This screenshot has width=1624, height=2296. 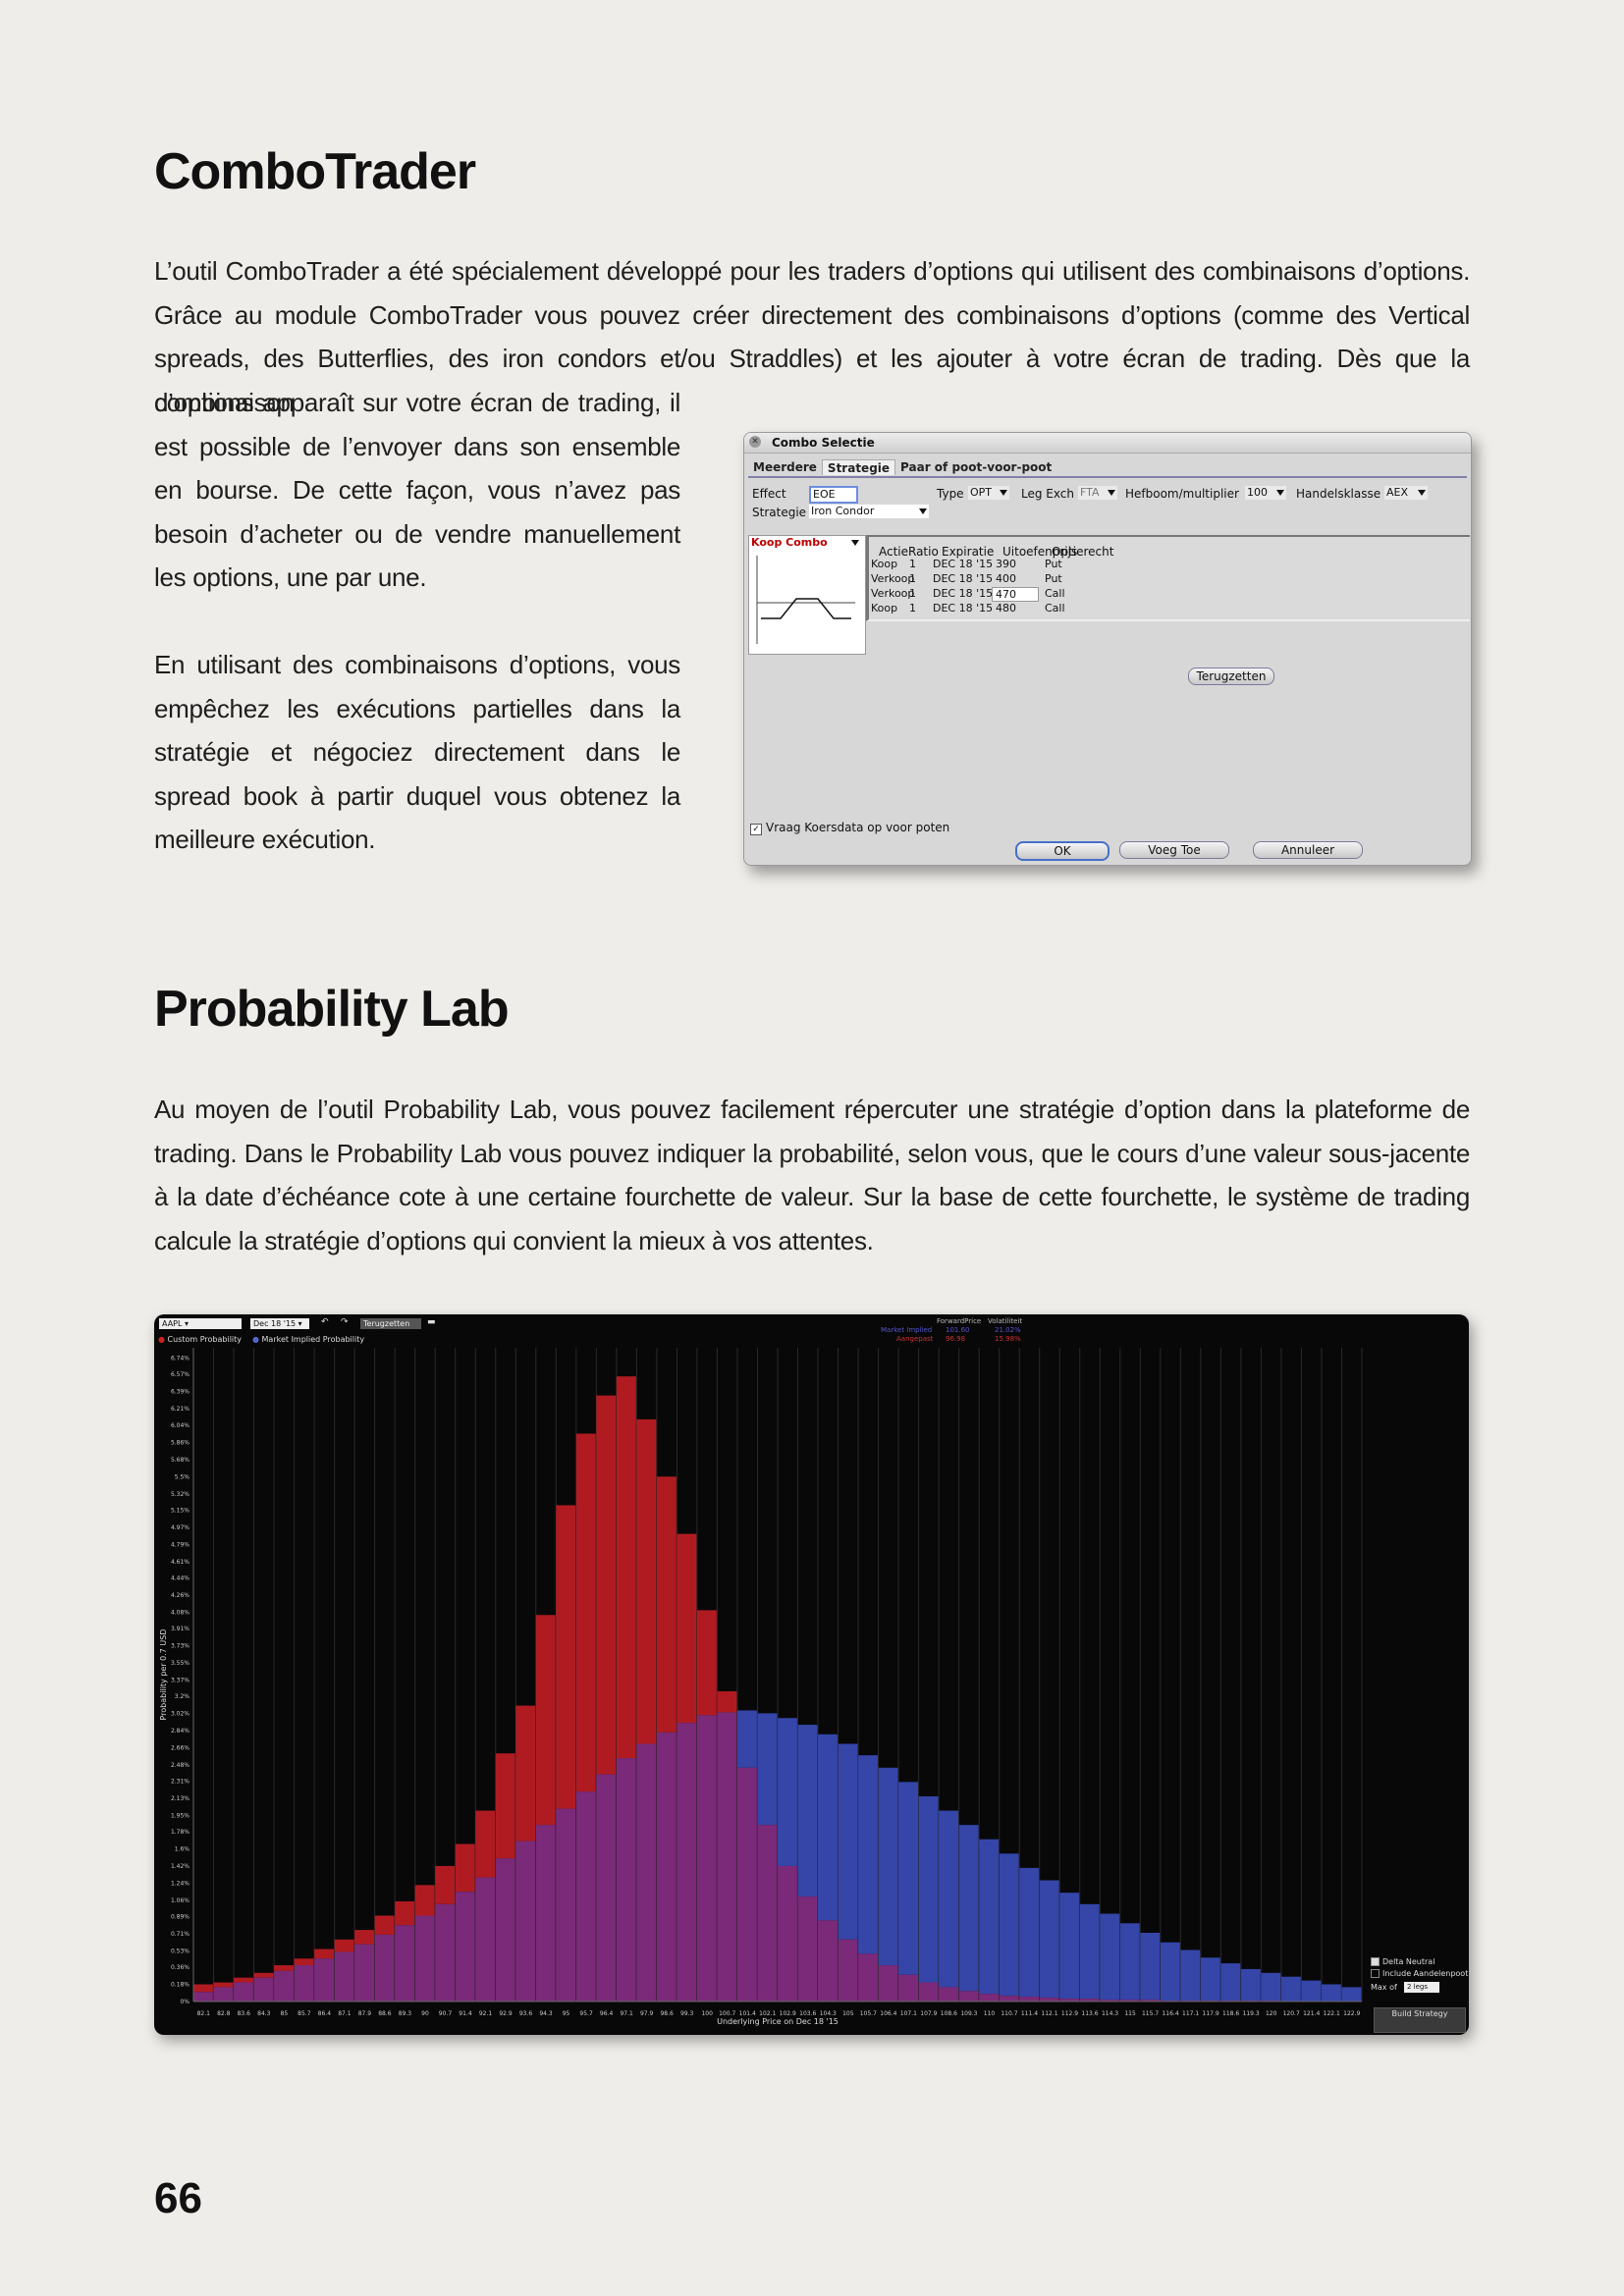 What do you see at coordinates (805, 600) in the screenshot?
I see `payoff-diagram` at bounding box center [805, 600].